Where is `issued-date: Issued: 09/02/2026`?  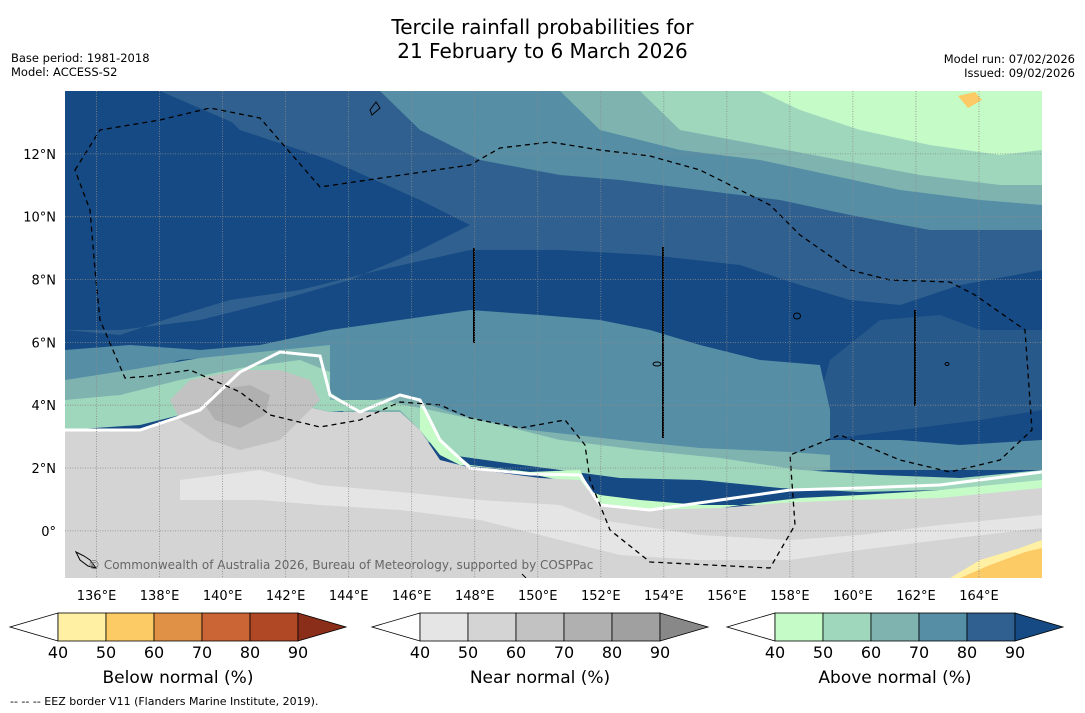 issued-date: Issued: 09/02/2026 is located at coordinates (1019, 73).